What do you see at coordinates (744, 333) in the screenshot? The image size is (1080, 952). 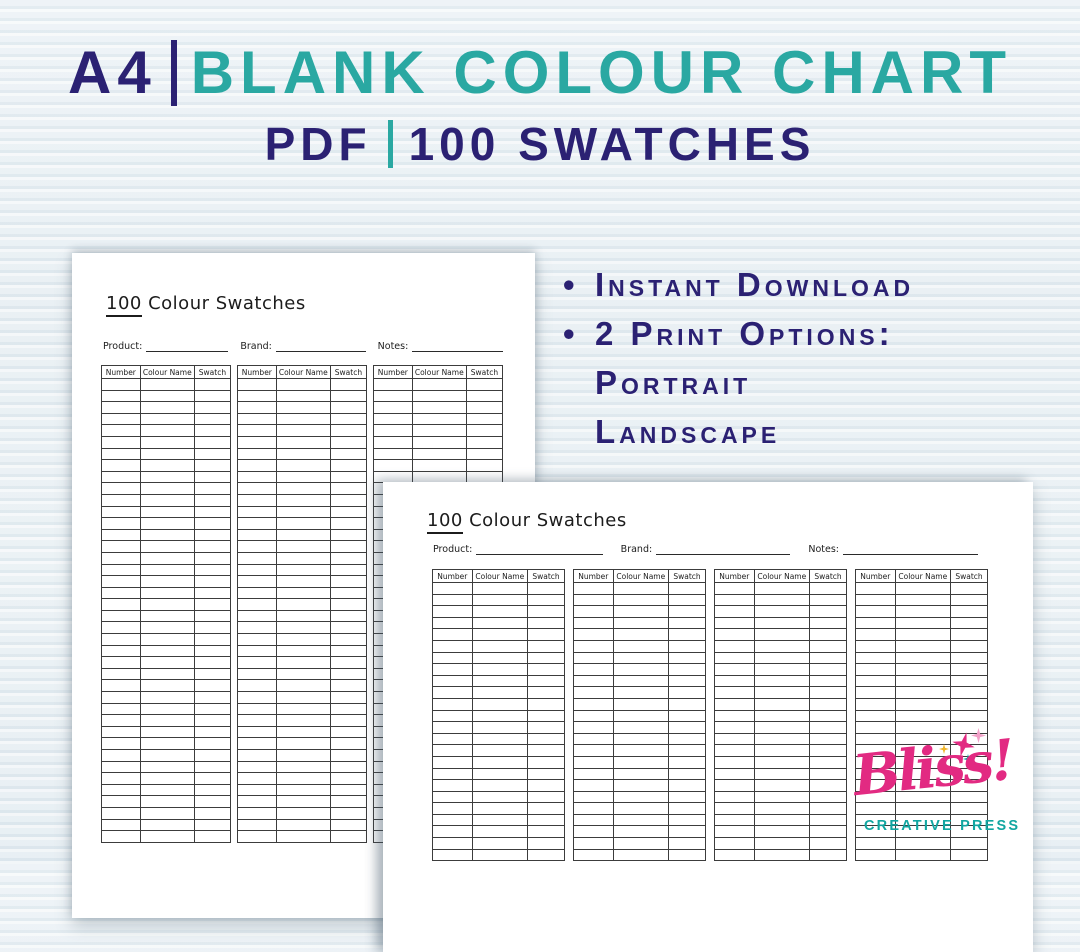 I see `feature-text: 2 Print Options:` at bounding box center [744, 333].